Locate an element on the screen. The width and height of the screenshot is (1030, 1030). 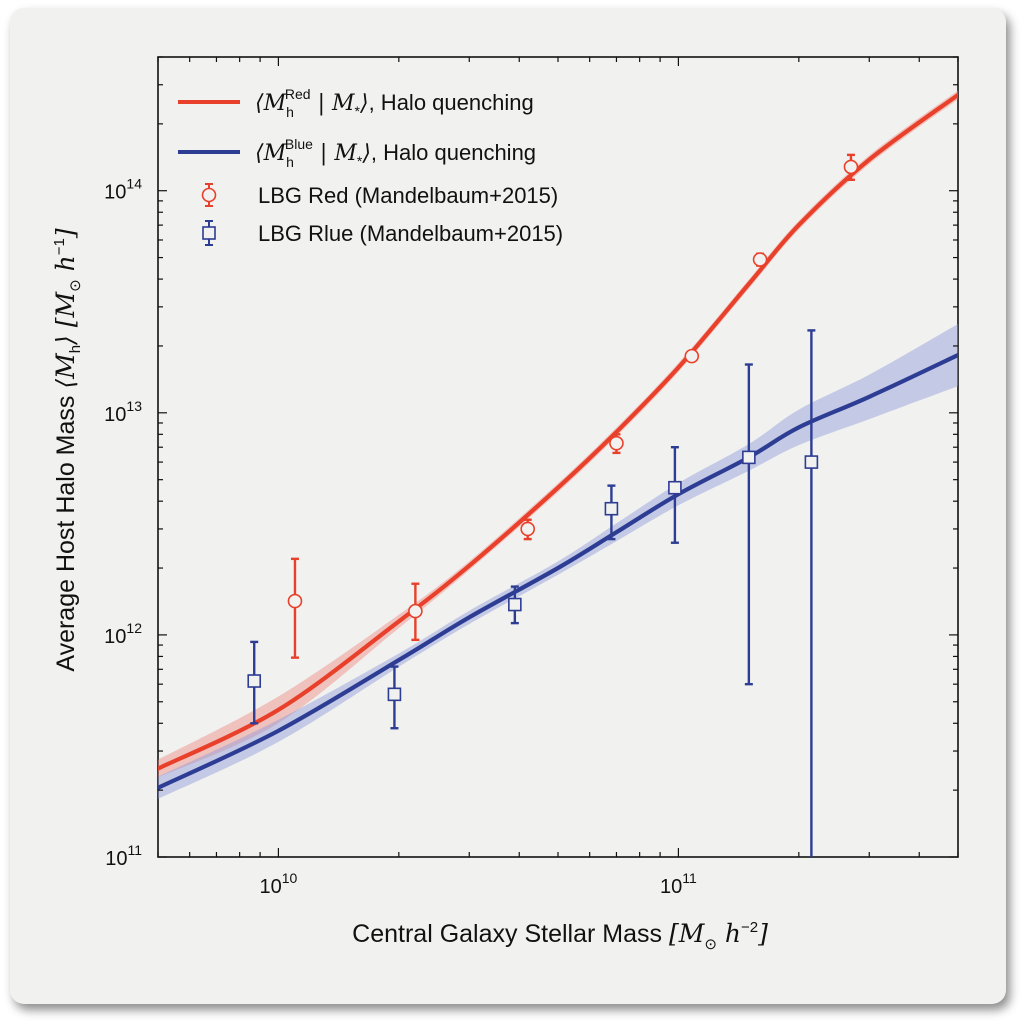
legend-blue-marker is located at coordinates (209, 233).